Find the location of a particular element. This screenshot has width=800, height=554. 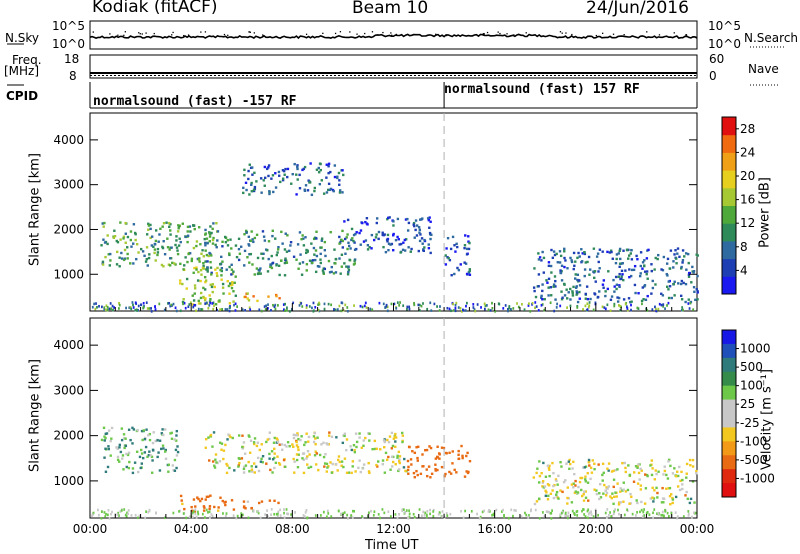

sky-tick-bottom: 10^0 is located at coordinates (68, 44).